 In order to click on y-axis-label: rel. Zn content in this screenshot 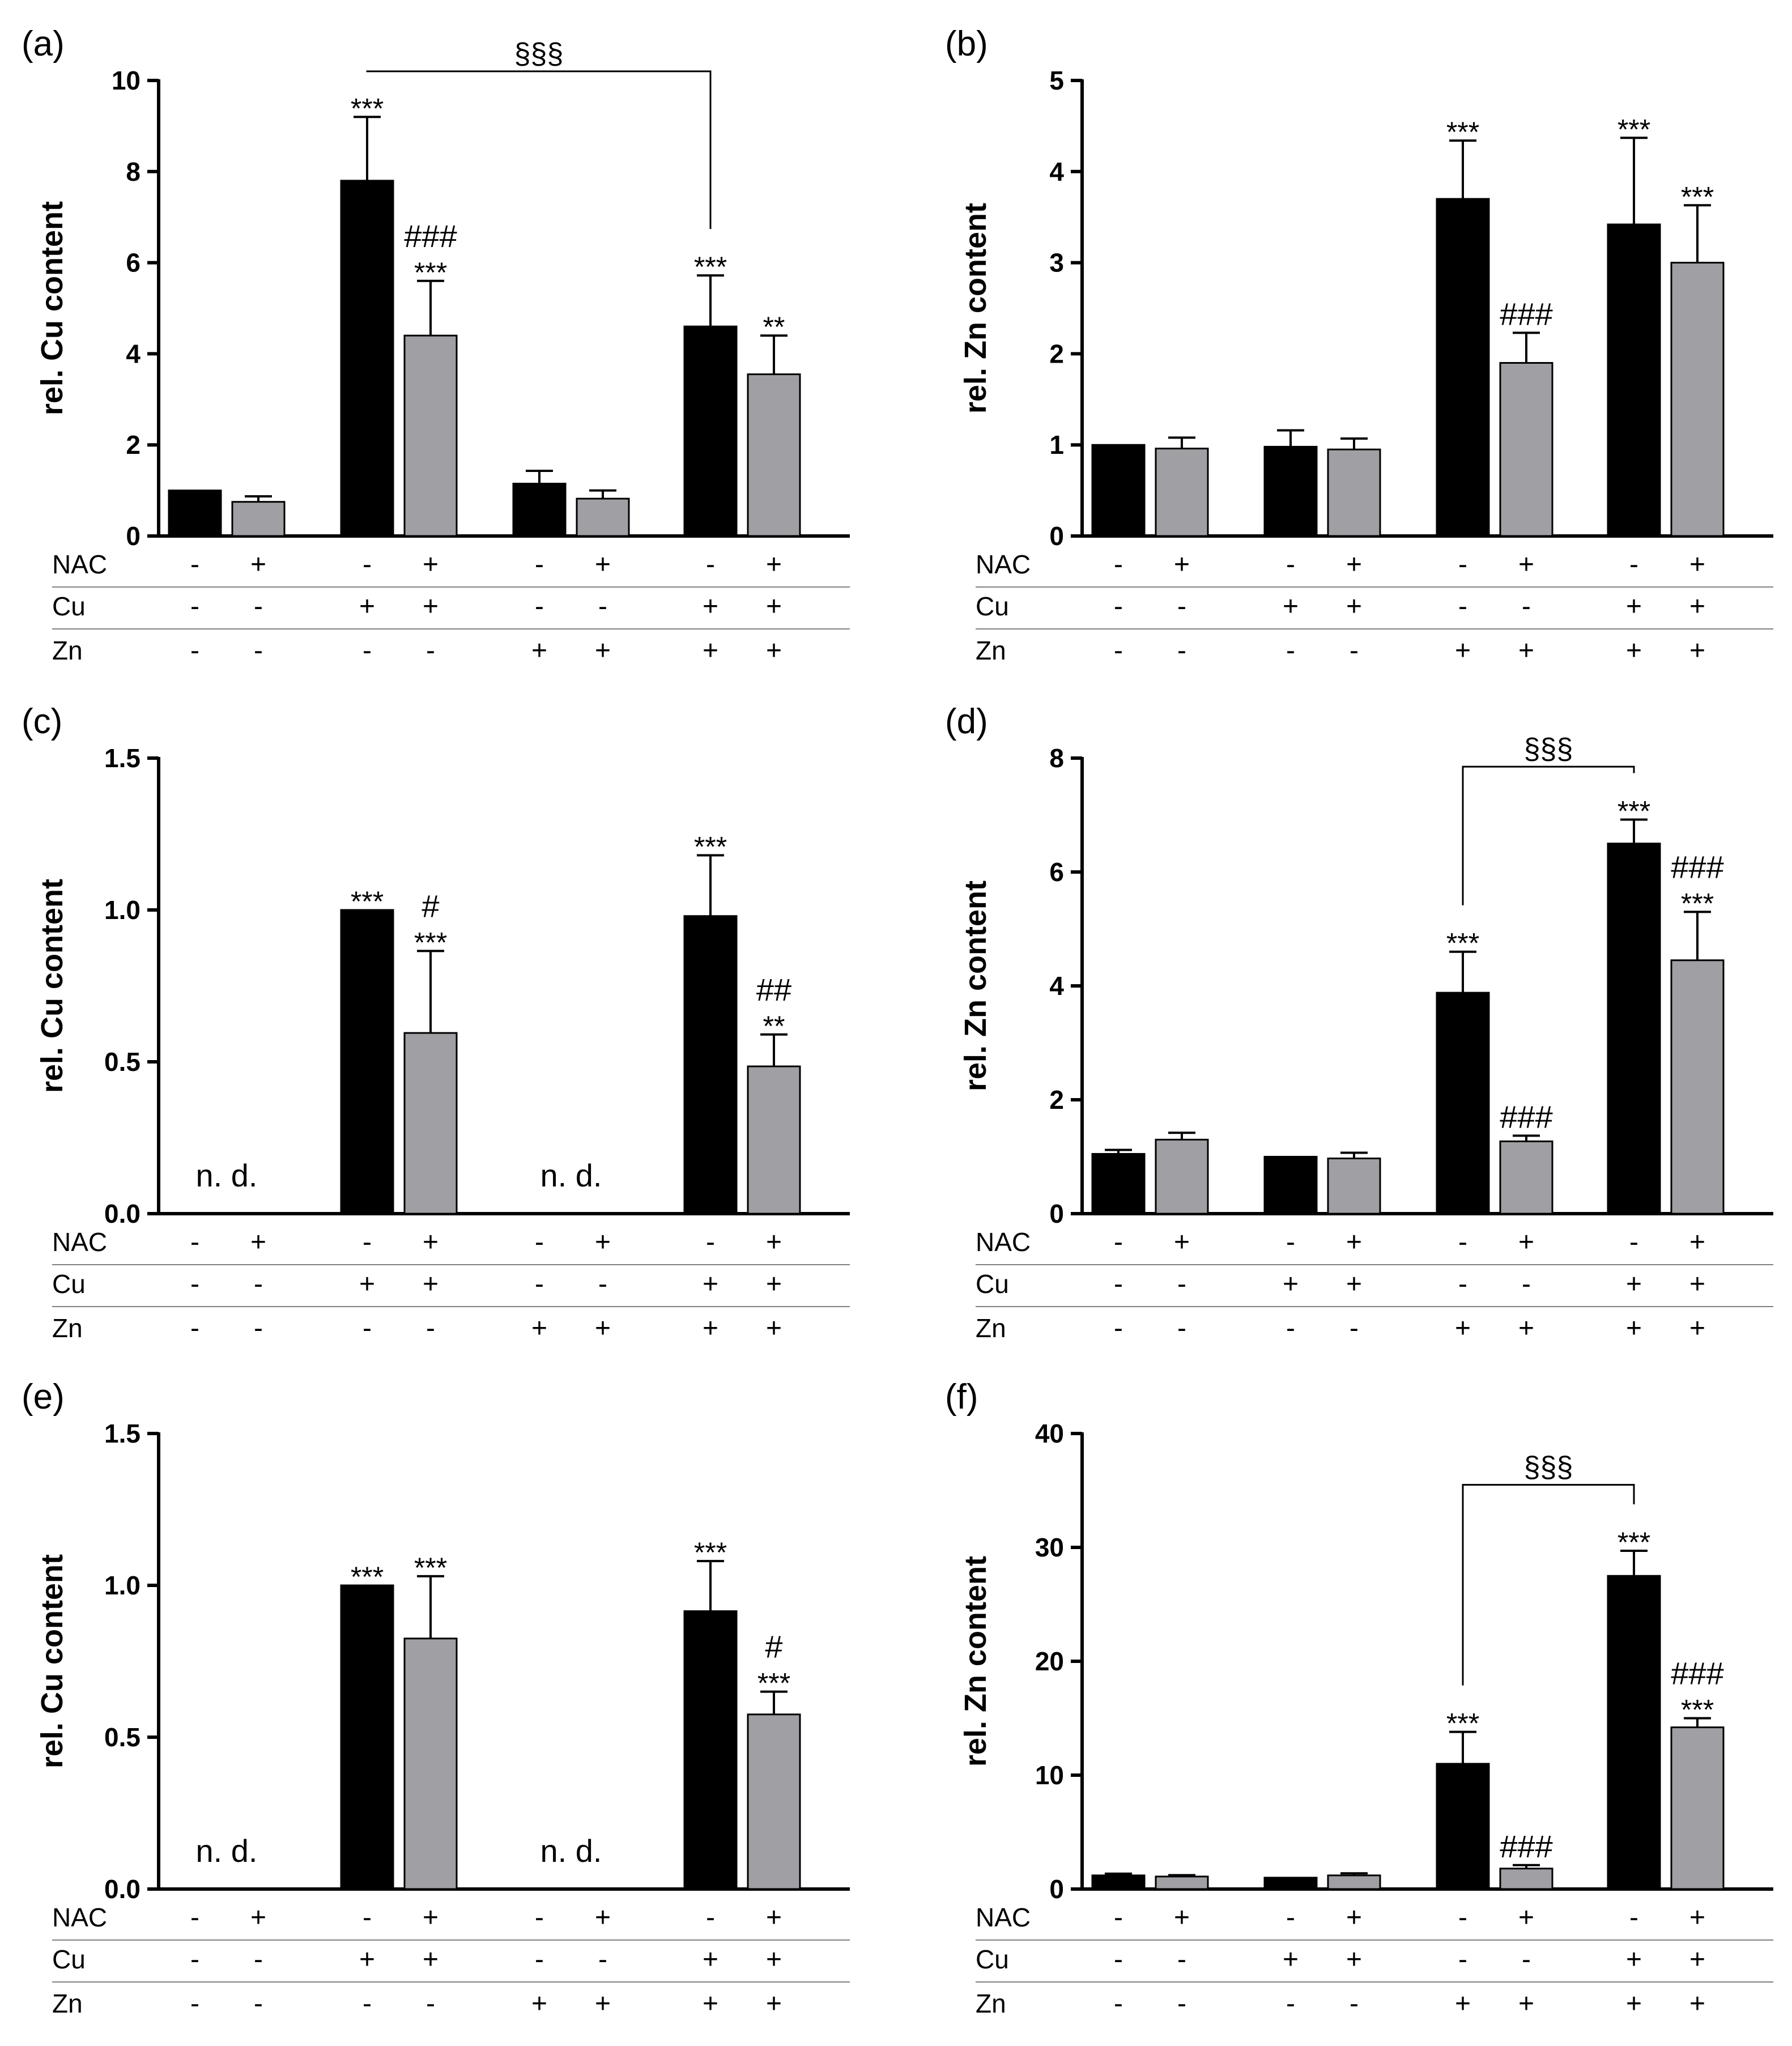, I will do `click(976, 985)`.